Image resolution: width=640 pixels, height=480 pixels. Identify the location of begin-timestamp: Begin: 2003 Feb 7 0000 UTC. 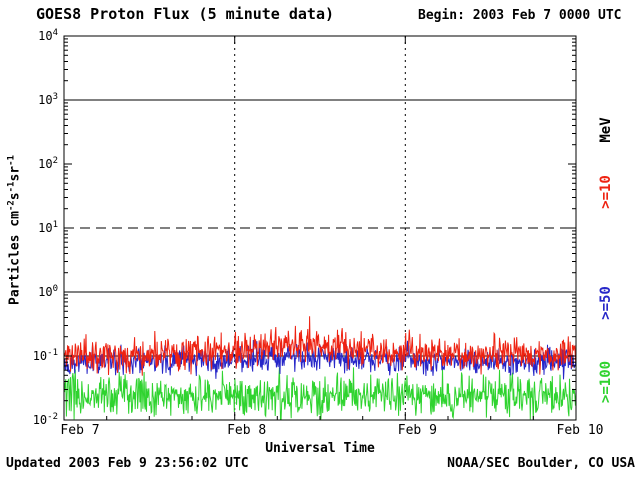
(520, 15).